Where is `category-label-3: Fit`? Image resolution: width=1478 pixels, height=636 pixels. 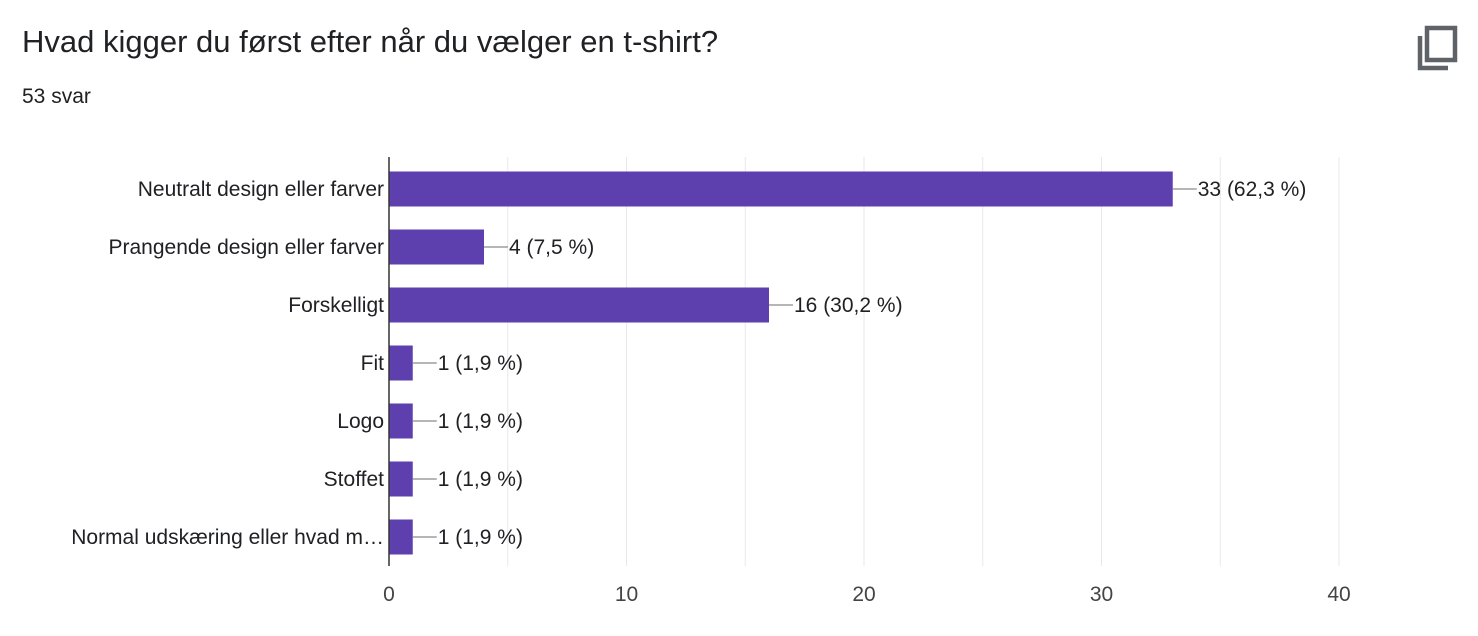 category-label-3: Fit is located at coordinates (372, 363).